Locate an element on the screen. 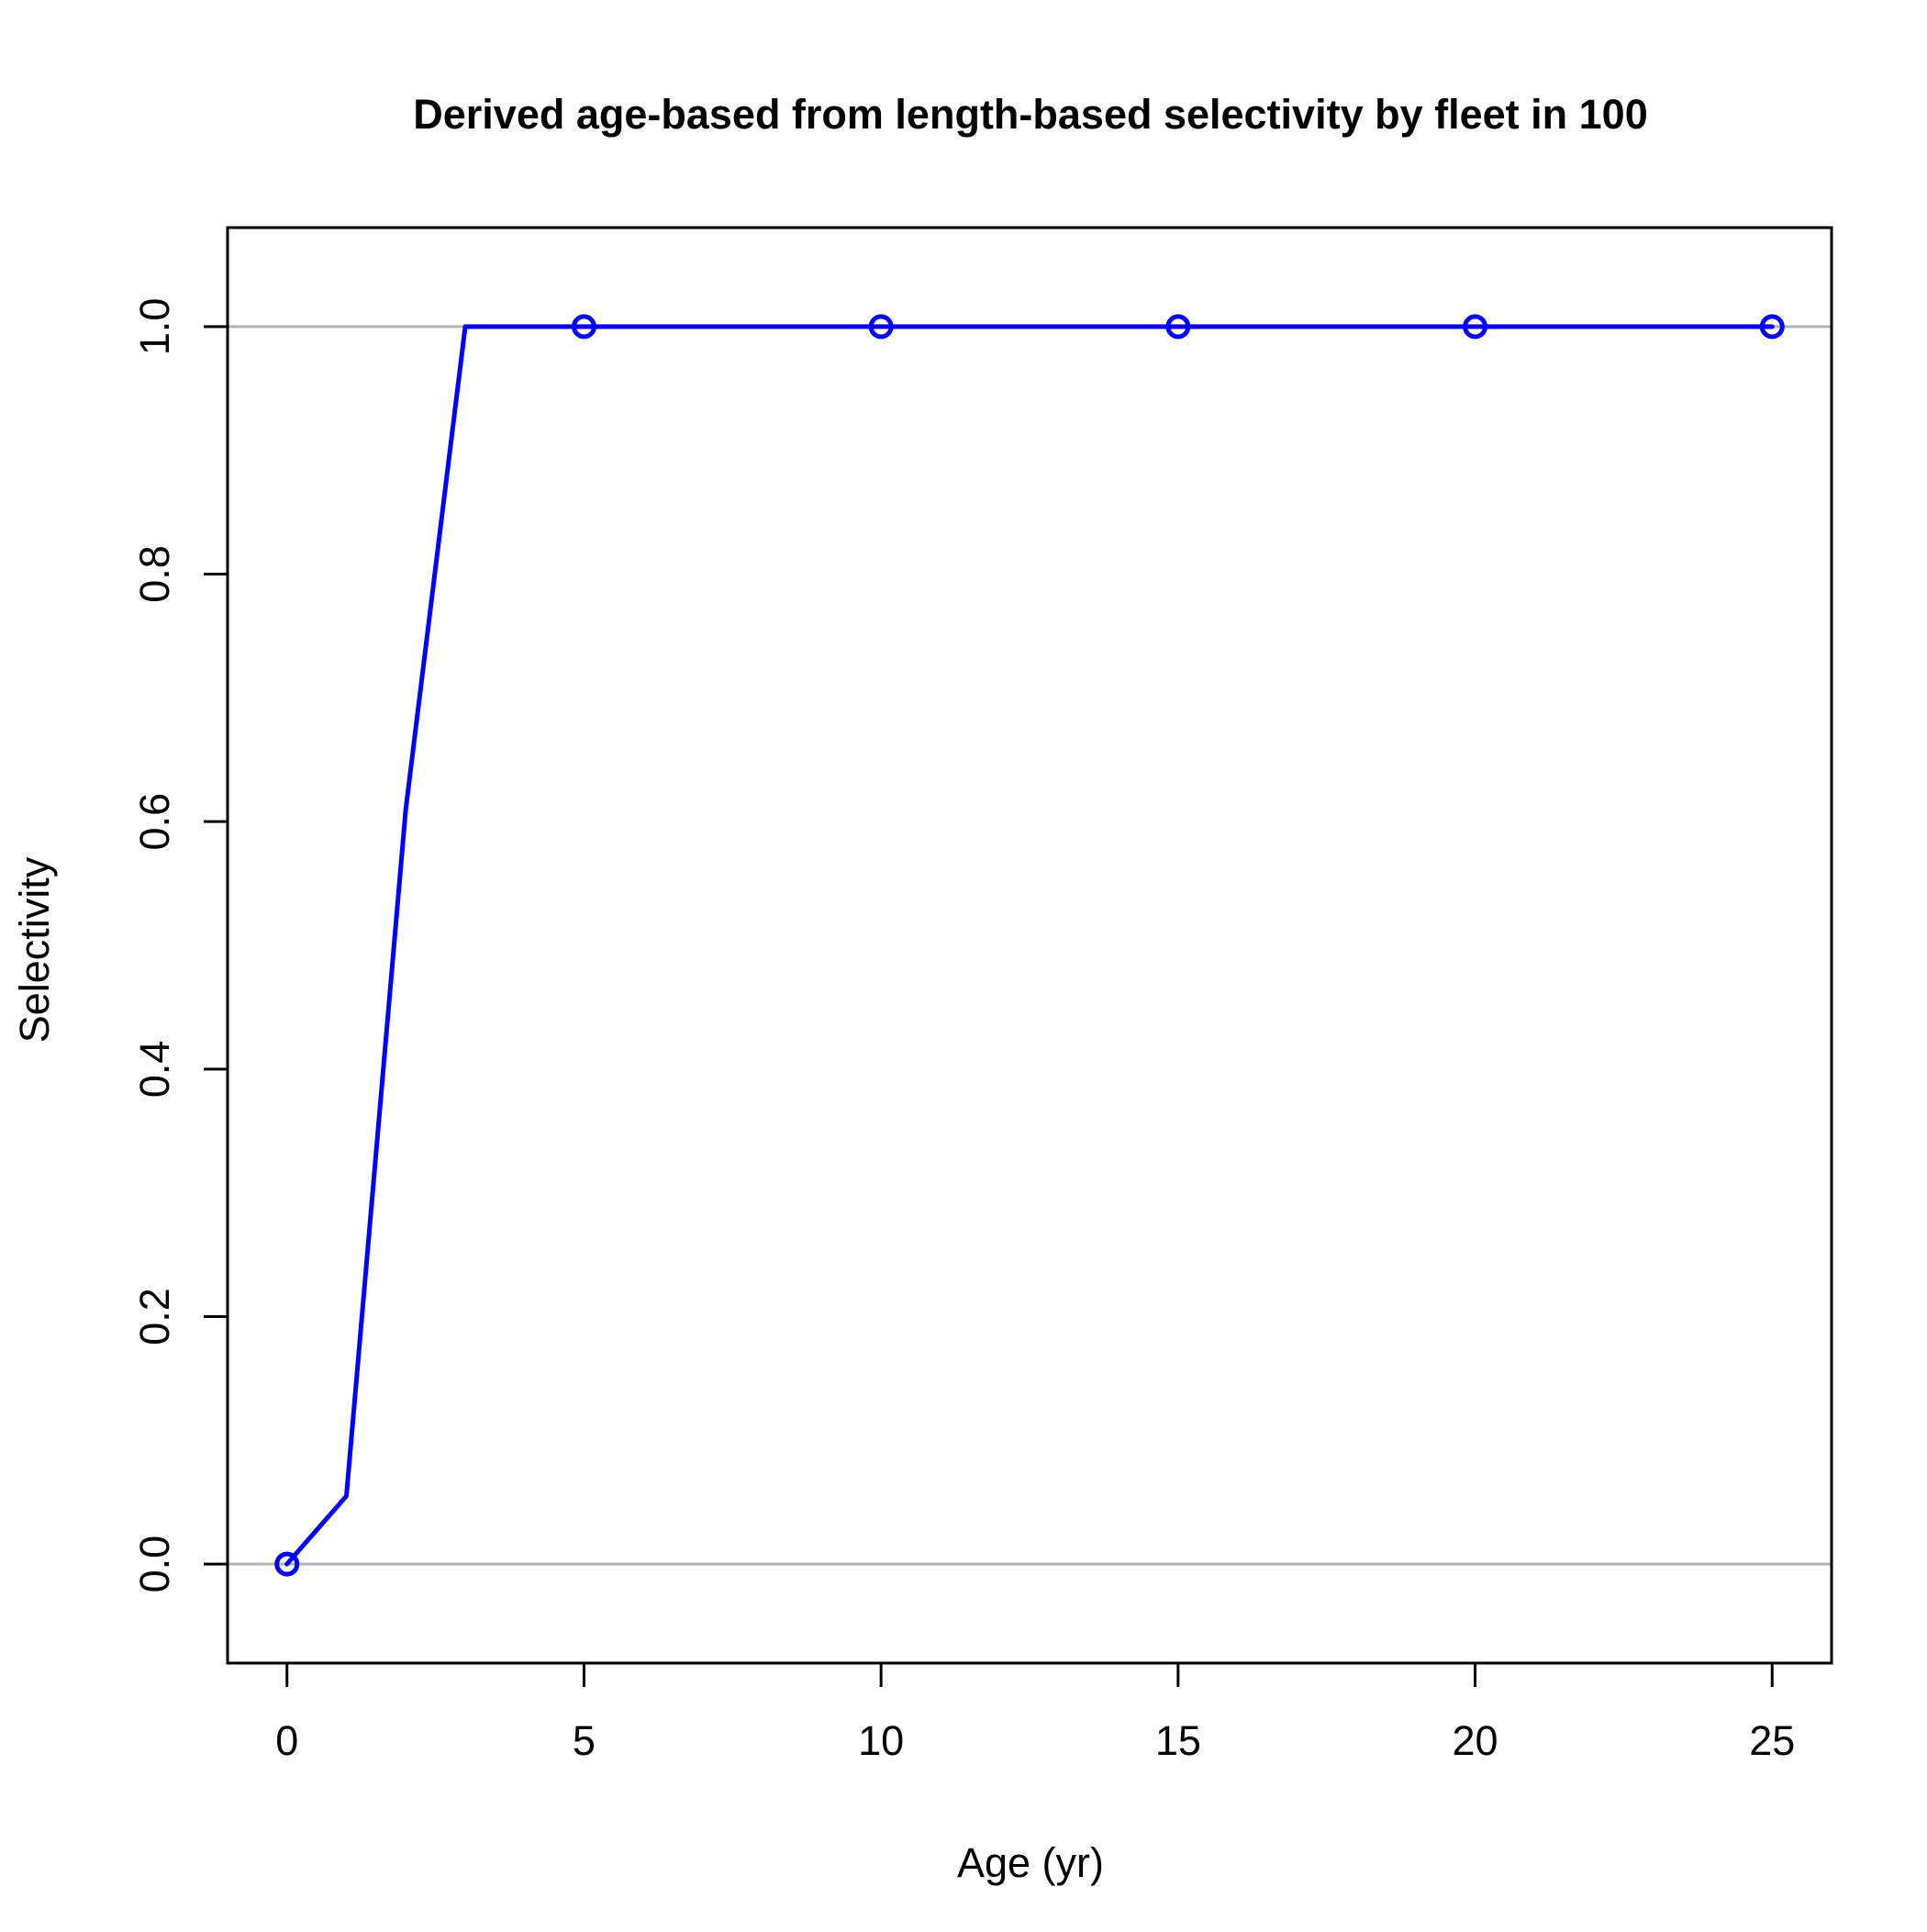 This screenshot has height=1932, width=1927. y-axis-title: Selectivity is located at coordinates (34, 950).